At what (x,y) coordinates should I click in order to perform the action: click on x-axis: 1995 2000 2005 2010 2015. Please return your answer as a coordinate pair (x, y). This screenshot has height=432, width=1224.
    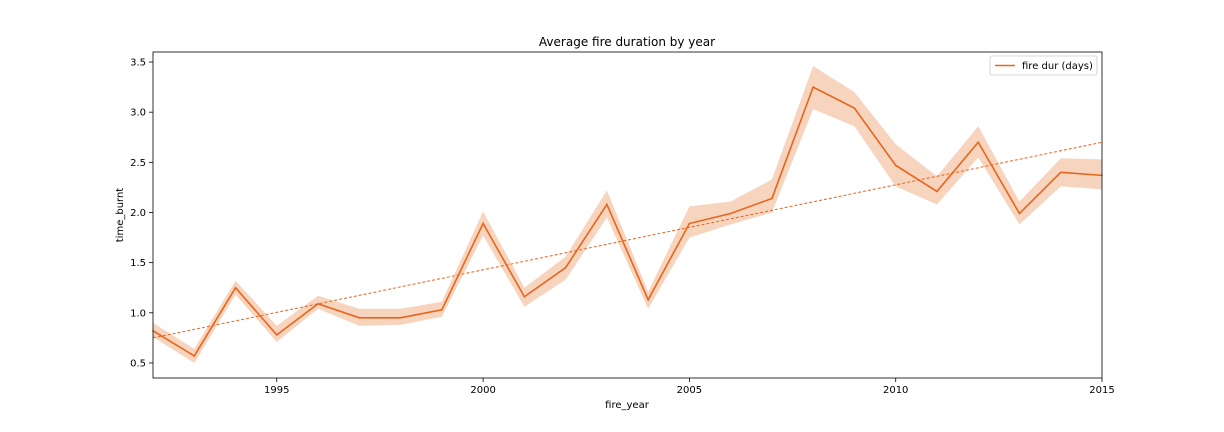
    Looking at the image, I should click on (689, 387).